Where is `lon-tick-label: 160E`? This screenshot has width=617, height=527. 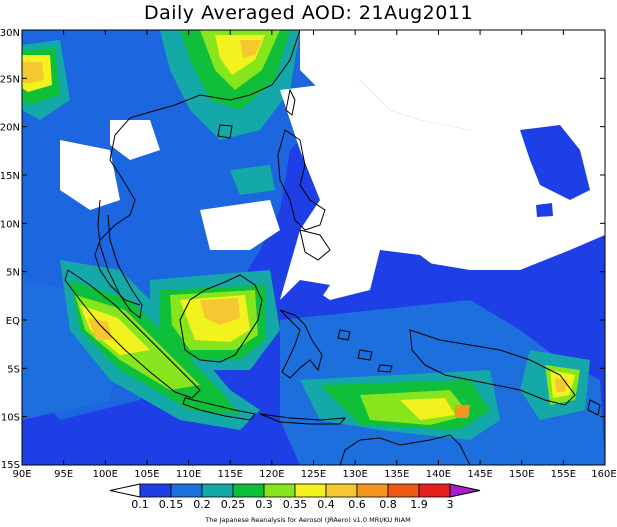
lon-tick-label: 160E is located at coordinates (603, 474).